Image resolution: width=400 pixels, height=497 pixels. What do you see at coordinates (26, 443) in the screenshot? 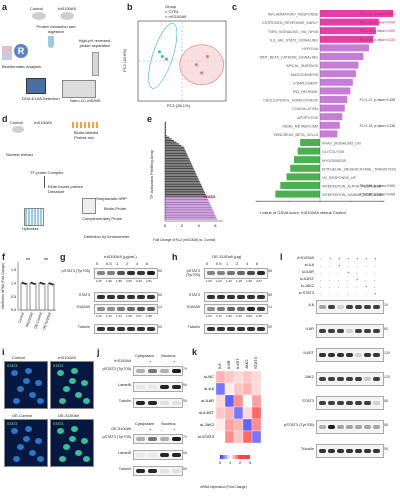
I see `if-tile: STAT3` at bounding box center [26, 443].